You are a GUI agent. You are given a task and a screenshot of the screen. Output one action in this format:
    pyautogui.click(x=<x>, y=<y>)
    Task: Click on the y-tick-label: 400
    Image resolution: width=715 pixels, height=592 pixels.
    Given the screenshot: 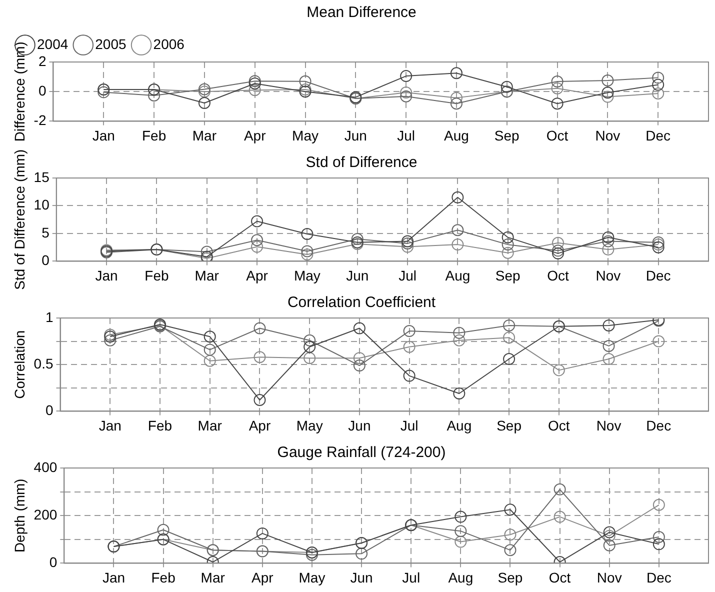 What is the action you would take?
    pyautogui.click(x=46, y=466)
    